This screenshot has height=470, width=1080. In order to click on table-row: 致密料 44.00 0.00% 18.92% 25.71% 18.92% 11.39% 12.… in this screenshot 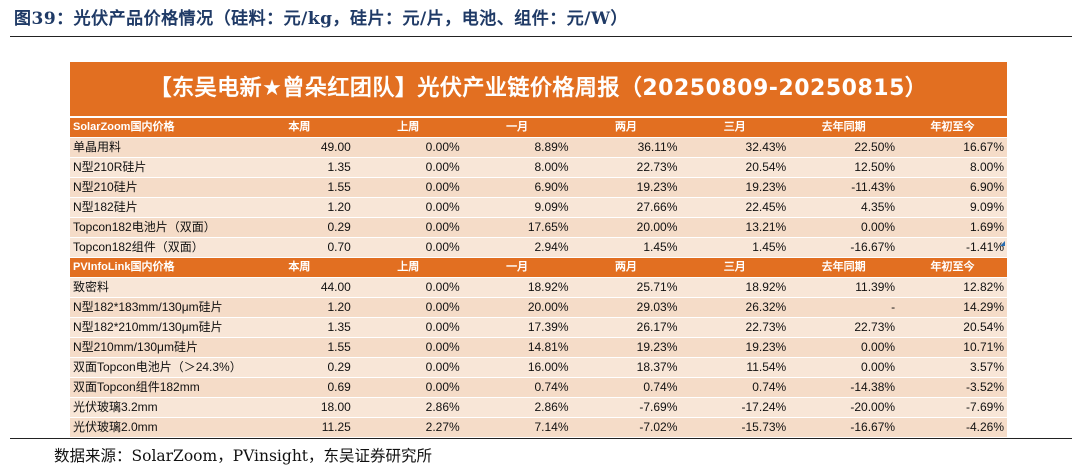, I will do `click(538, 287)`.